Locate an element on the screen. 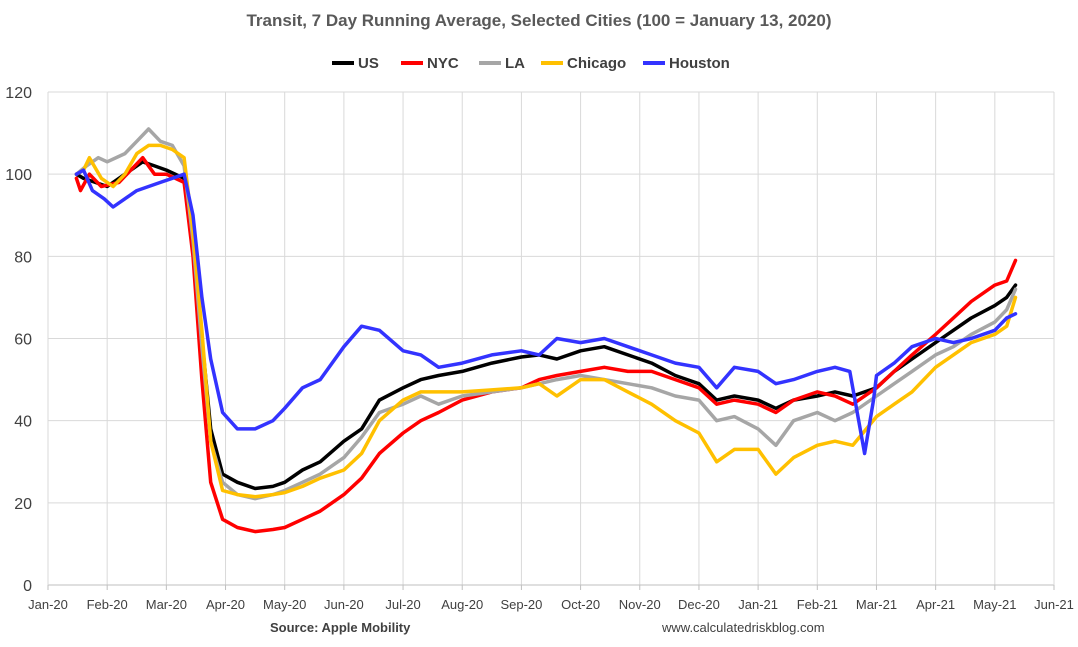 This screenshot has width=1078, height=647. y-tick-label: 80 is located at coordinates (23, 257).